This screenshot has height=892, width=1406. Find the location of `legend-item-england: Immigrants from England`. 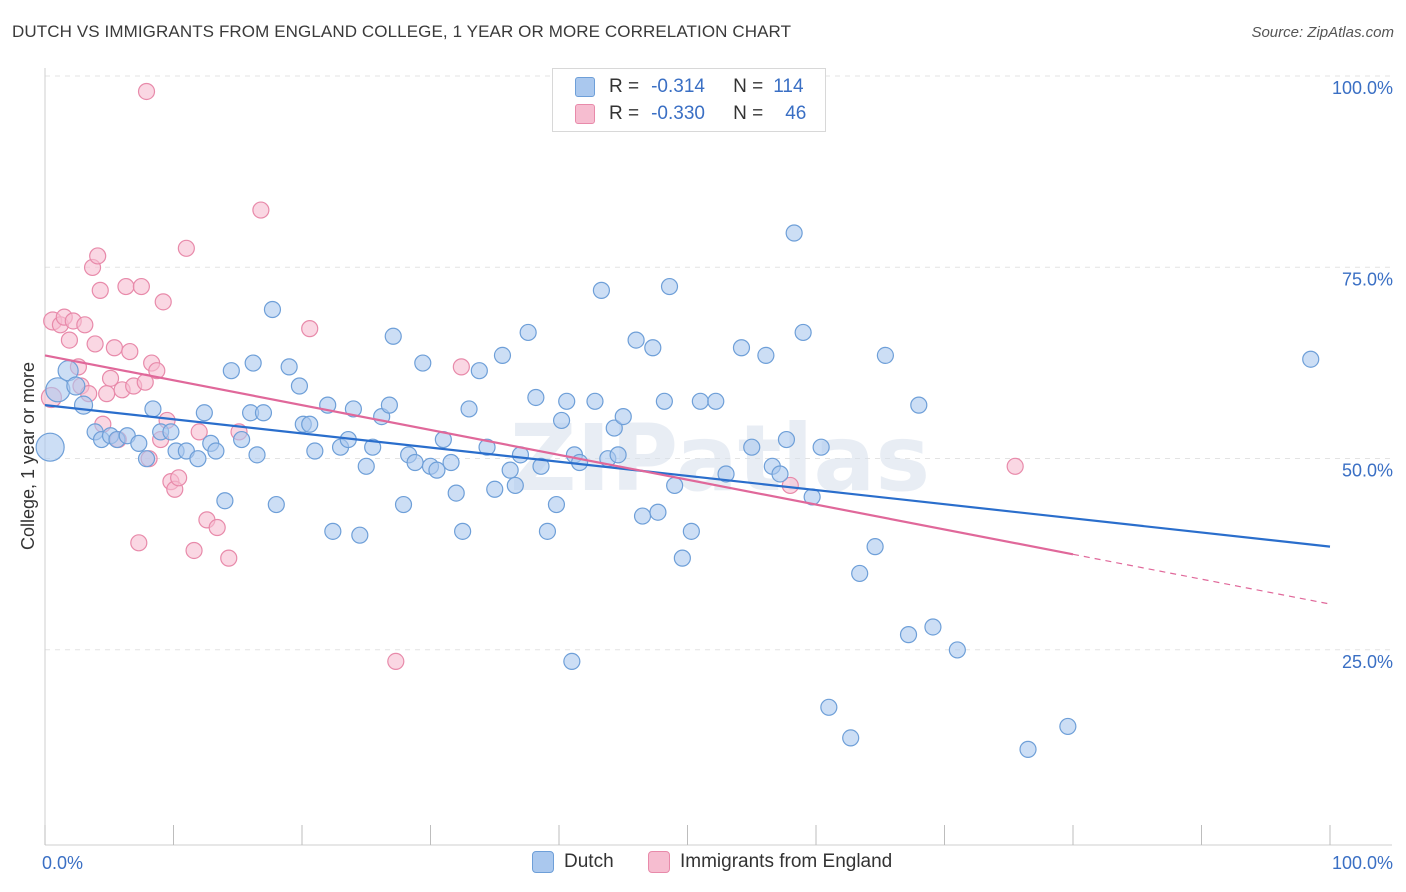

legend-item-england: Immigrants from England is located at coordinates (770, 862).